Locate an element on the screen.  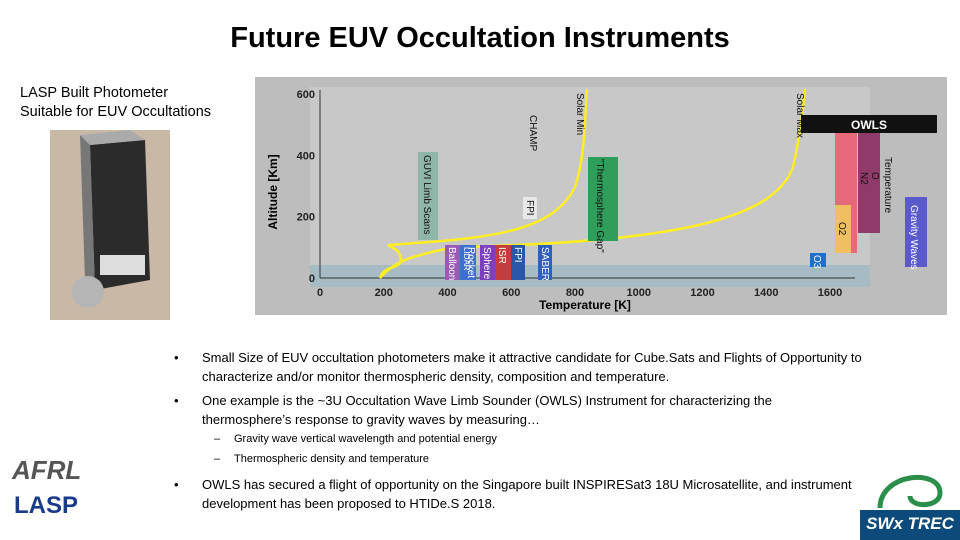
logo: LASP is located at coordinates (46, 505).